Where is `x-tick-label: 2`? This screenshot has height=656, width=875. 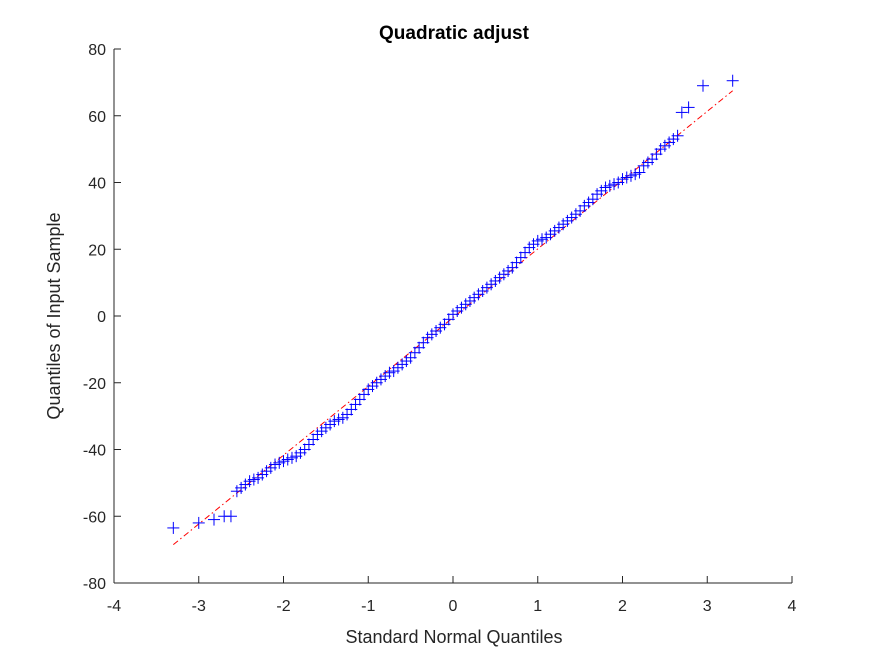
x-tick-label: 2 is located at coordinates (622, 606).